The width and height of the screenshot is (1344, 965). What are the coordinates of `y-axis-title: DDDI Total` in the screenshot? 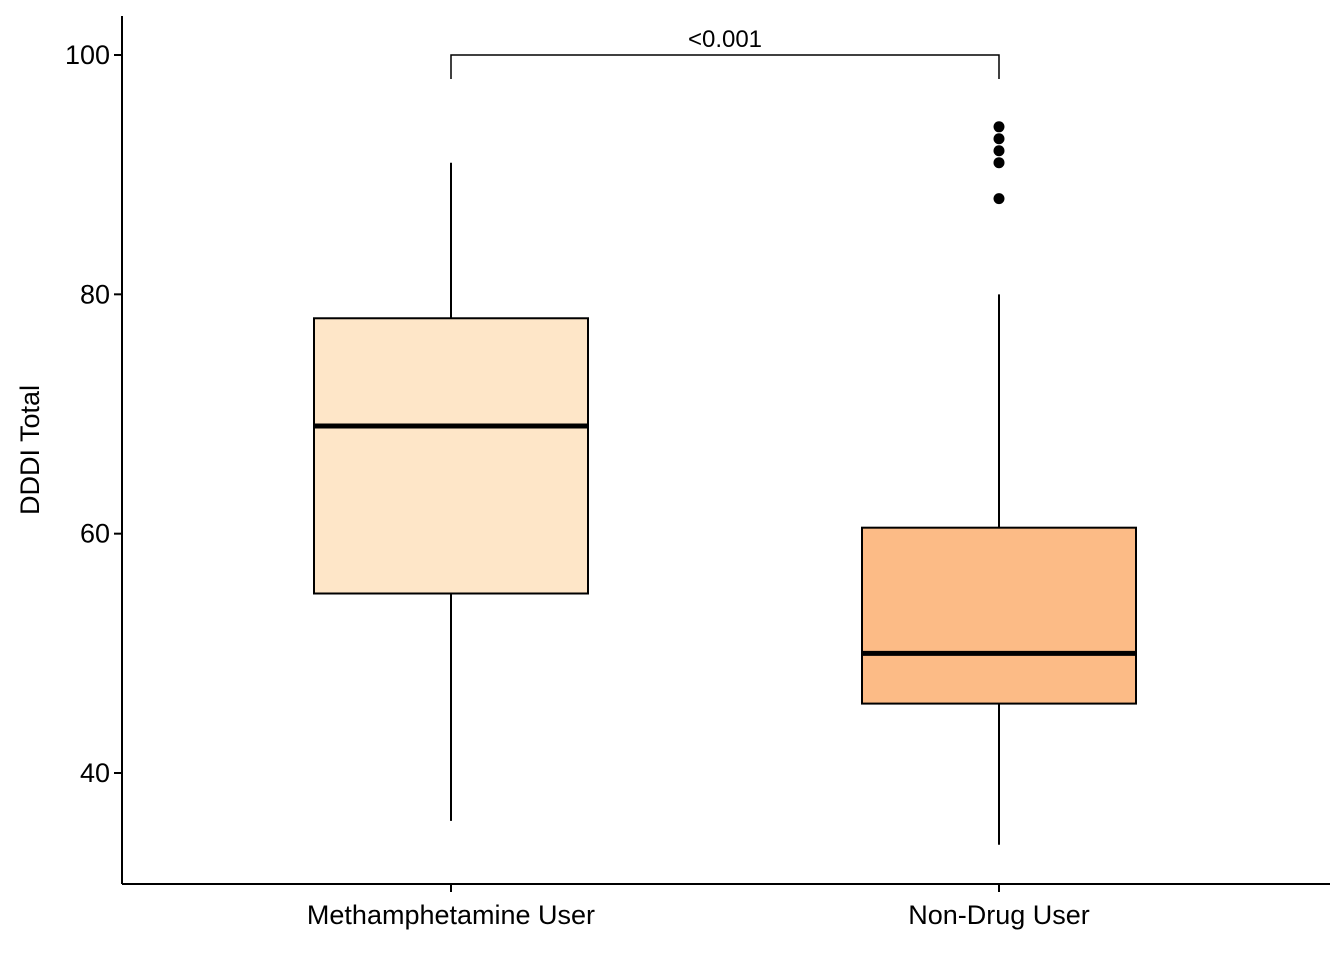 It's located at (30, 450).